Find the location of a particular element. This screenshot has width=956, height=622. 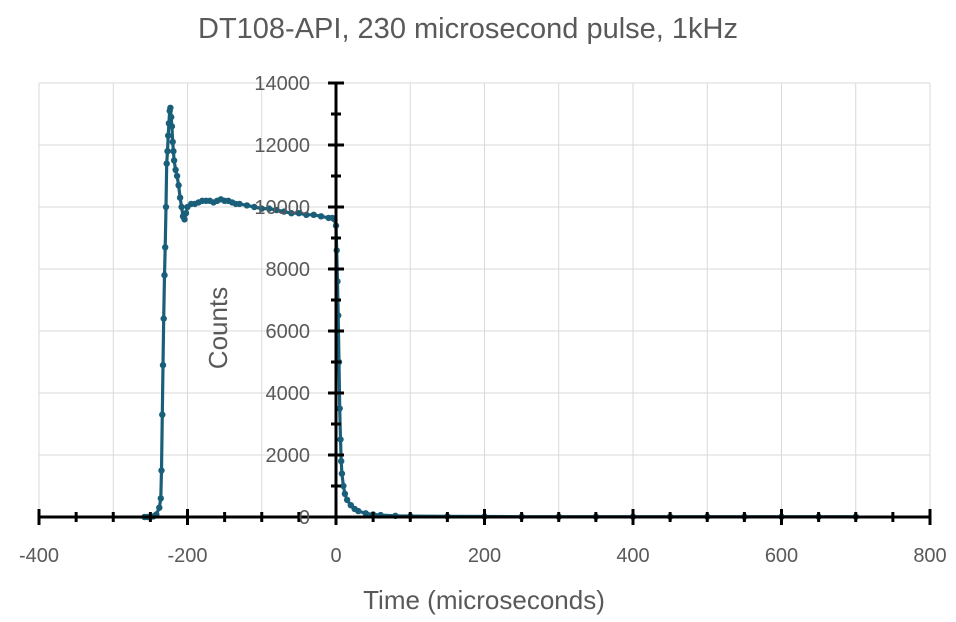

x-tick-label: 800 is located at coordinates (929, 556).